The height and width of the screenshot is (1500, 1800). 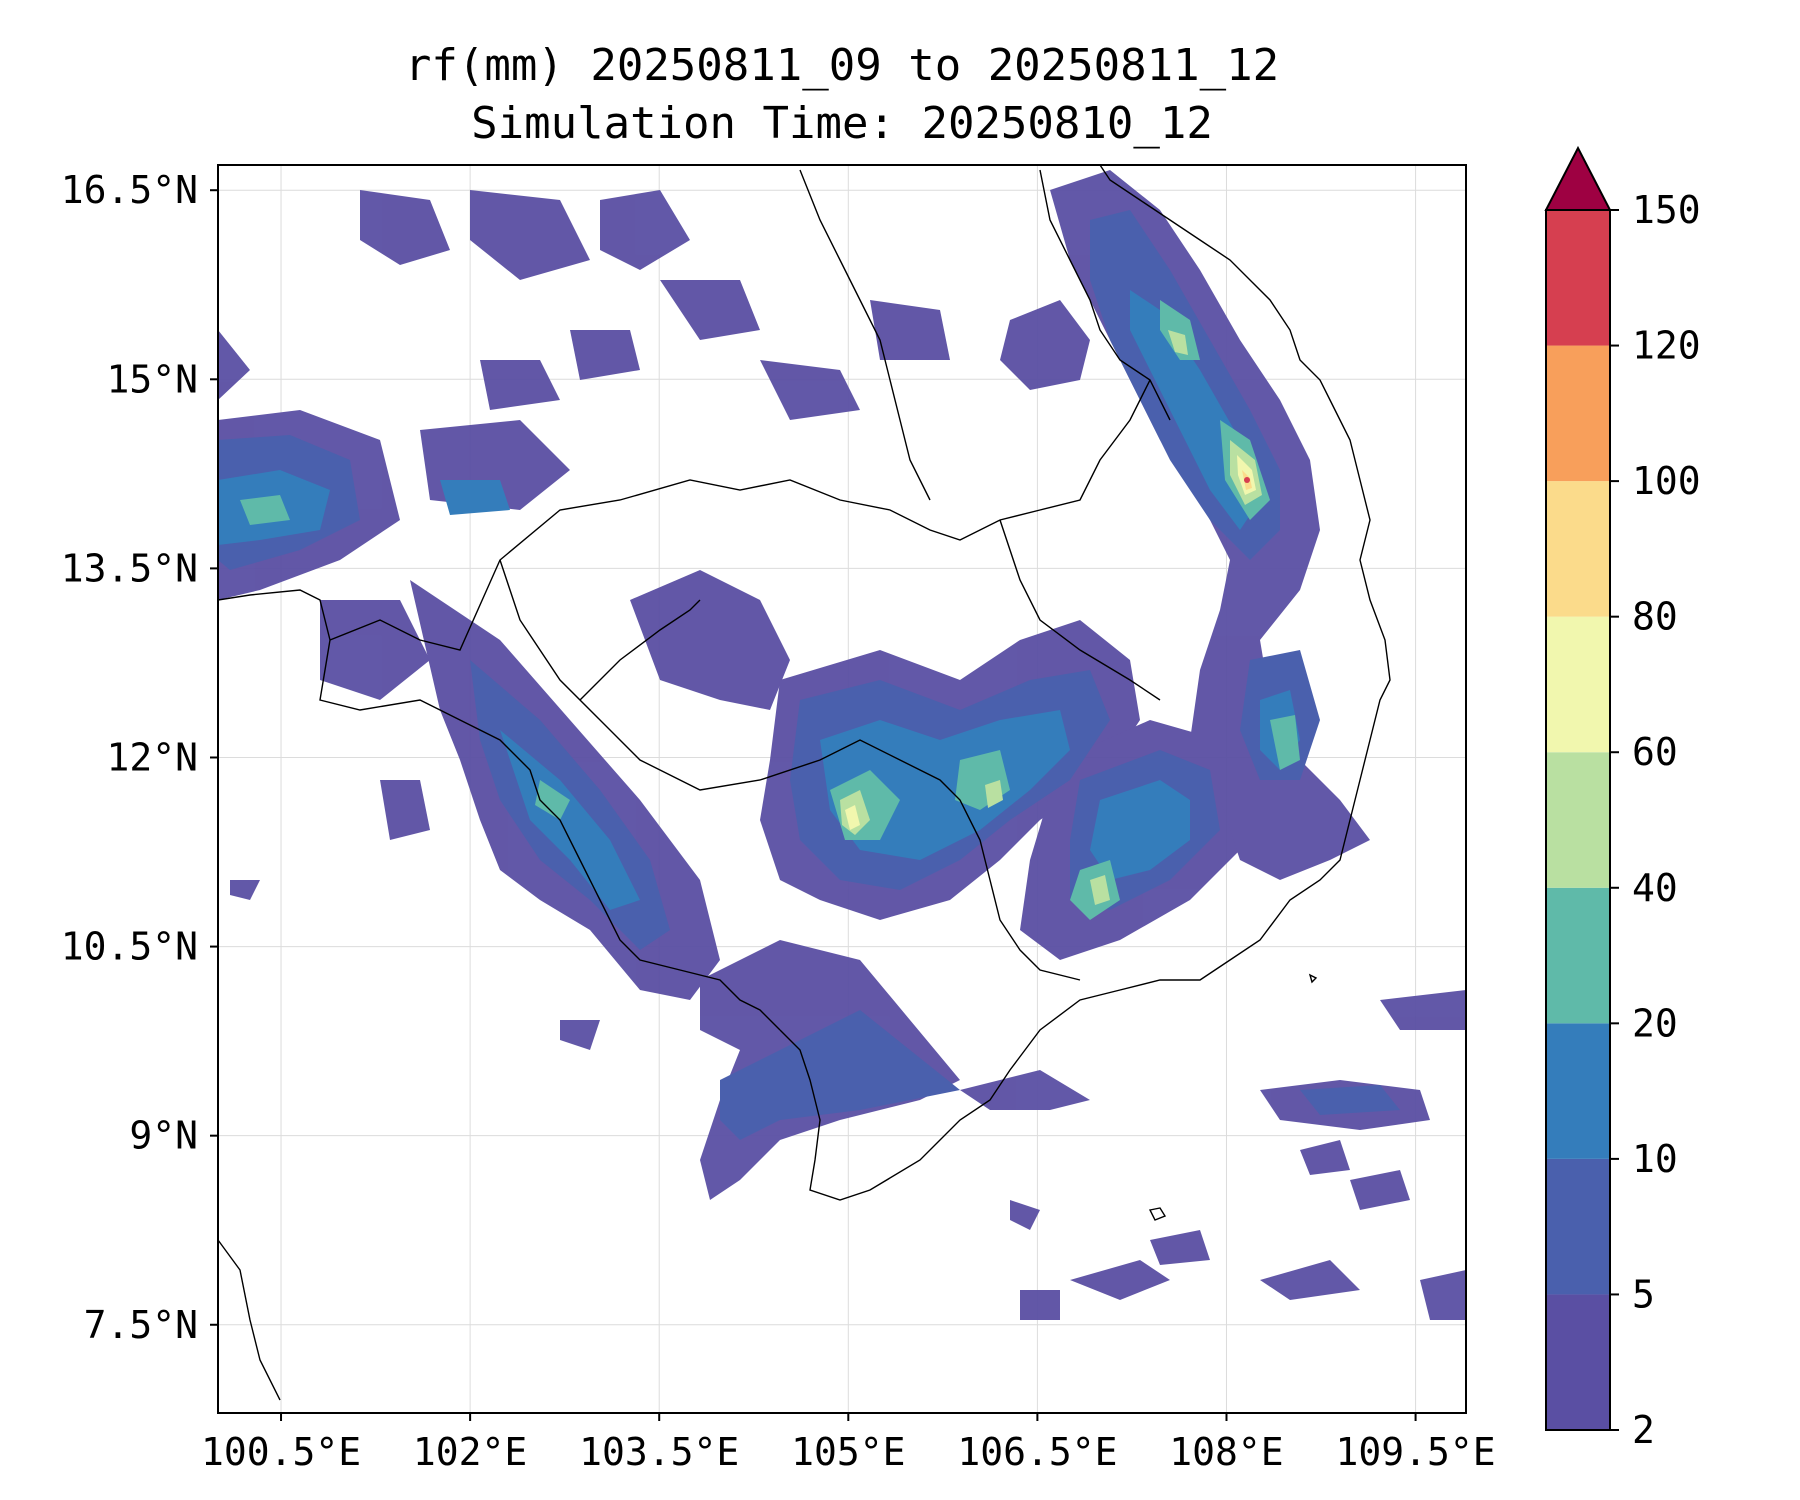 I want to click on lat-tick-label: 13.5°N, so click(x=129, y=568).